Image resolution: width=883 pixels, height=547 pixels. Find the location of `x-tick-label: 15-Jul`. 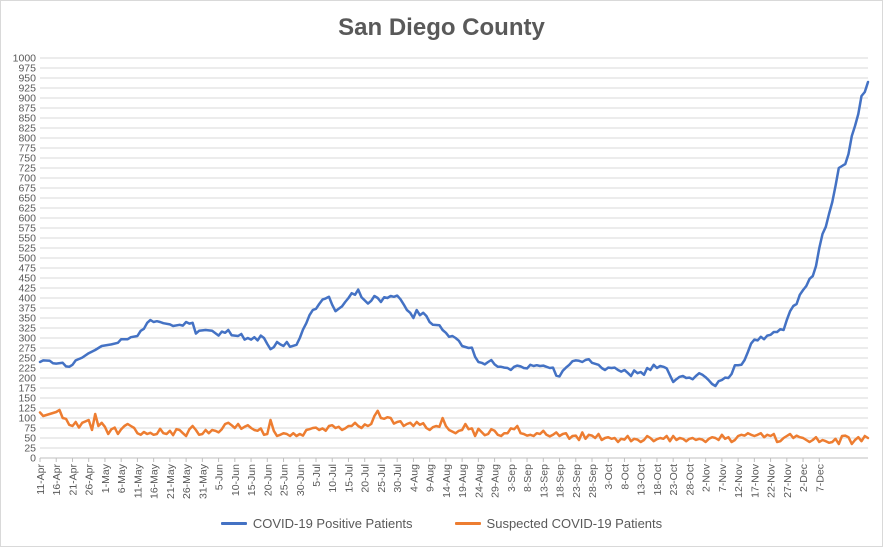

x-tick-label: 15-Jul is located at coordinates (349, 478).